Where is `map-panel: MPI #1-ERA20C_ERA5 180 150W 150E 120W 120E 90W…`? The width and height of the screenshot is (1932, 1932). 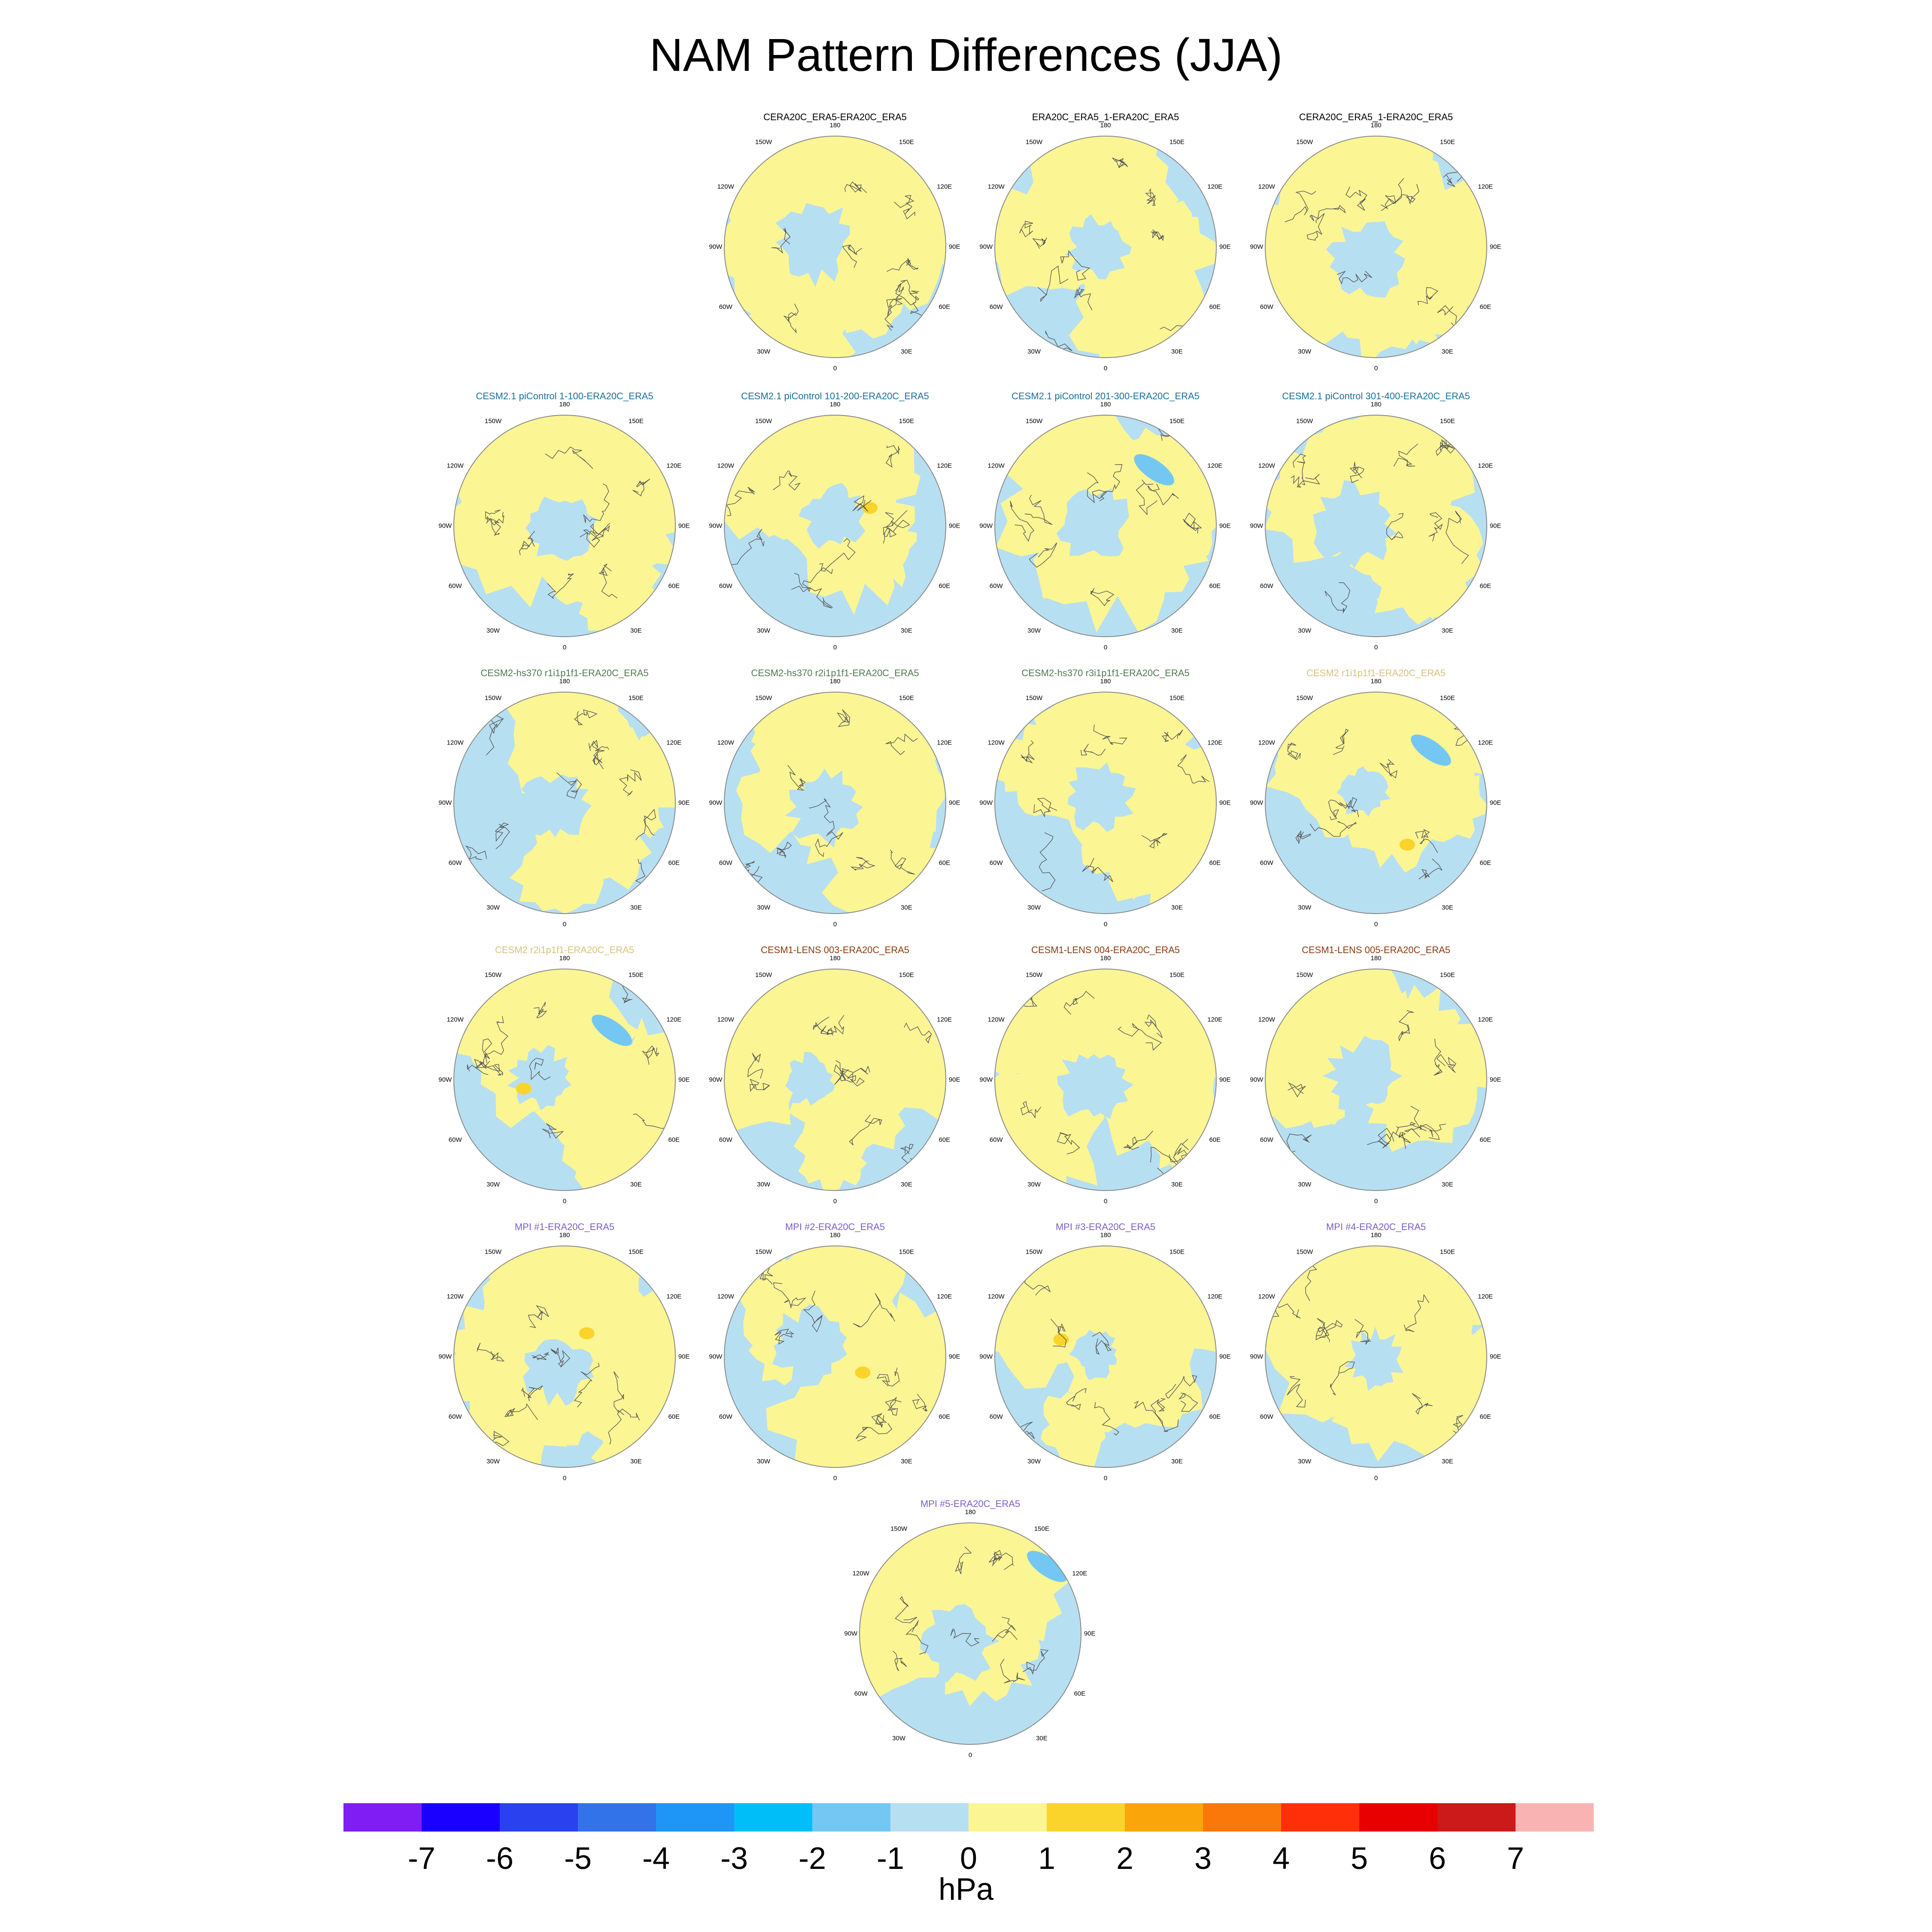
map-panel: MPI #1-ERA20C_ERA5 180 150W 150E 120W 120E 90W… is located at coordinates (565, 1361).